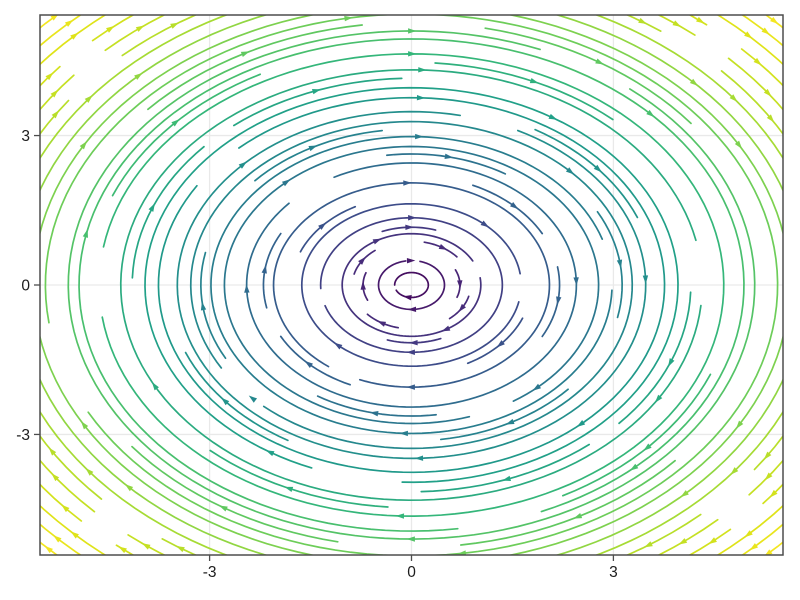 Image resolution: width=800 pixels, height=600 pixels. Describe the element at coordinates (25, 286) in the screenshot. I see `y-tick-label: 0` at that location.